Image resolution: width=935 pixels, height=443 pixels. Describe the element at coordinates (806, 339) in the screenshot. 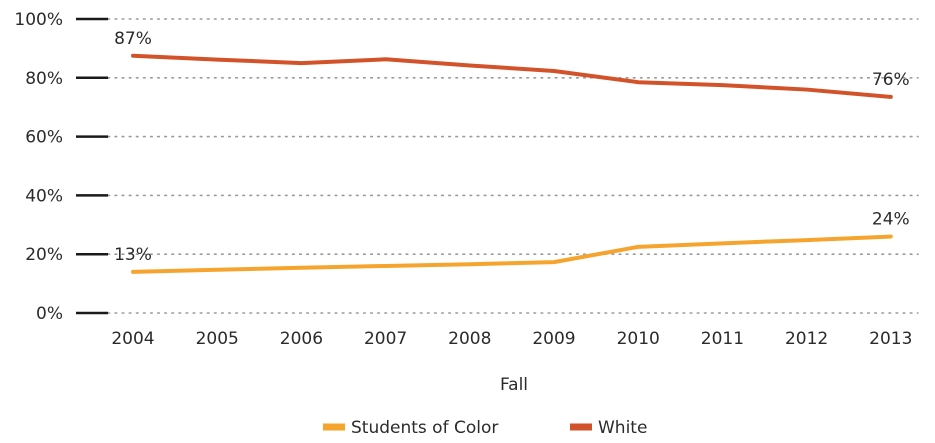

I see `x-tick-label: 2012` at that location.